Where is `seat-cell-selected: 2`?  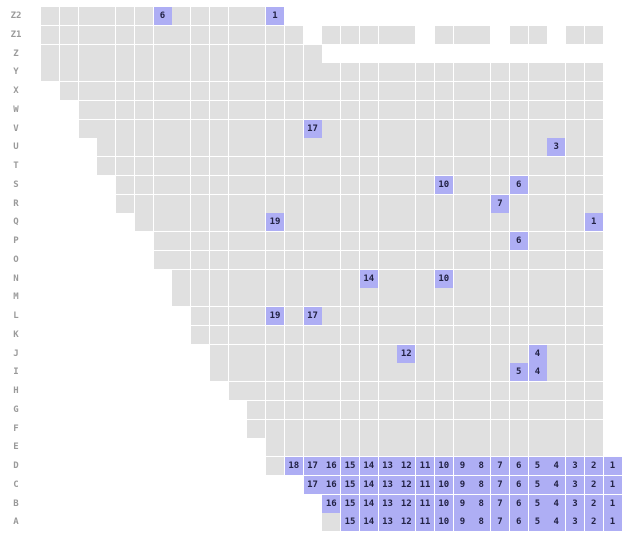
seat-cell-selected: 2 is located at coordinates (593, 484).